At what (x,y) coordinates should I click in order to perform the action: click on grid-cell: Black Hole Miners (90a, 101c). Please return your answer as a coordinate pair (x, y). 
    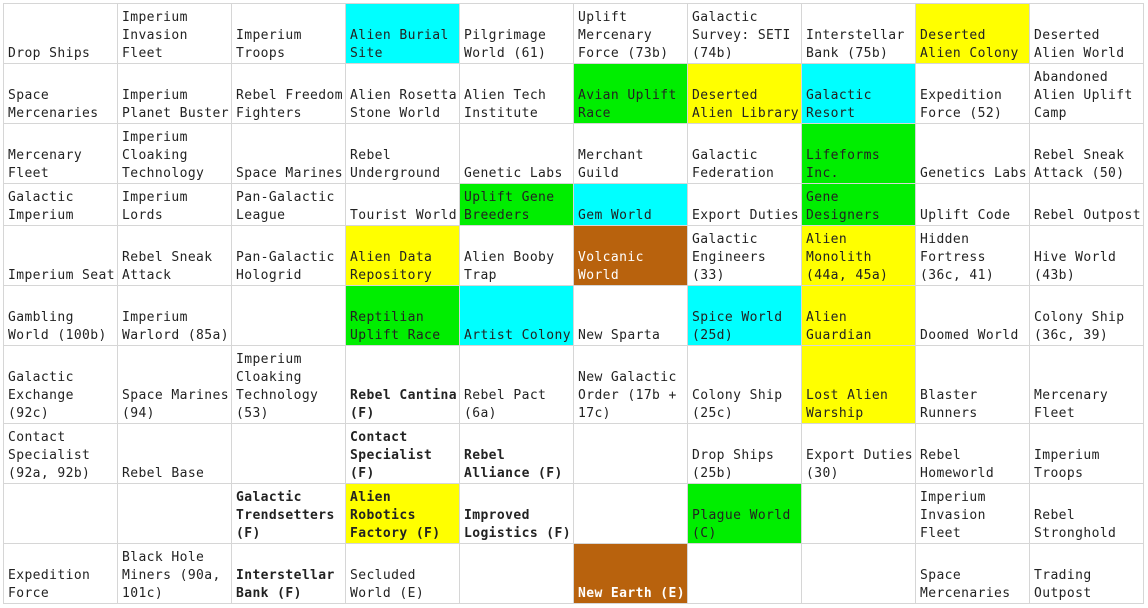
    Looking at the image, I should click on (174, 573).